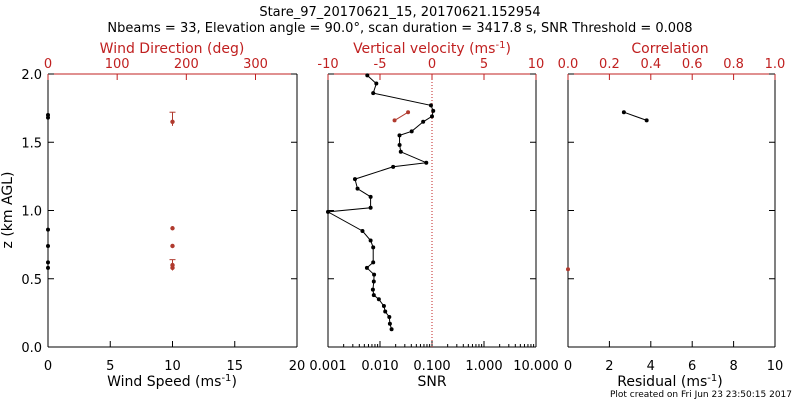 The image size is (800, 400). What do you see at coordinates (117, 64) in the screenshot?
I see `wind-top-tick-label: 100` at bounding box center [117, 64].